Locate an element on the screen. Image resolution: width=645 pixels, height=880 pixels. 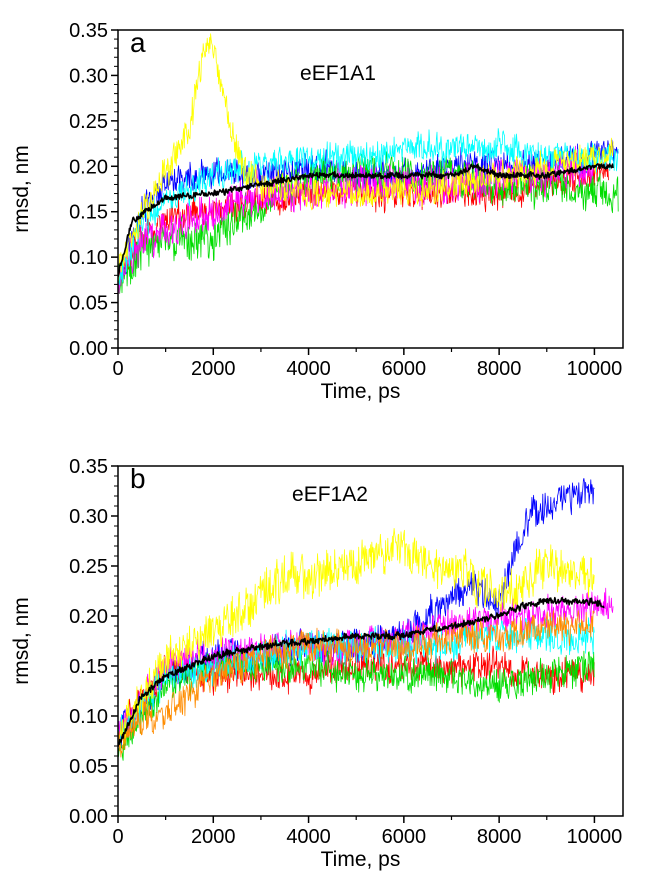
series-magenta-line is located at coordinates (356, 219).